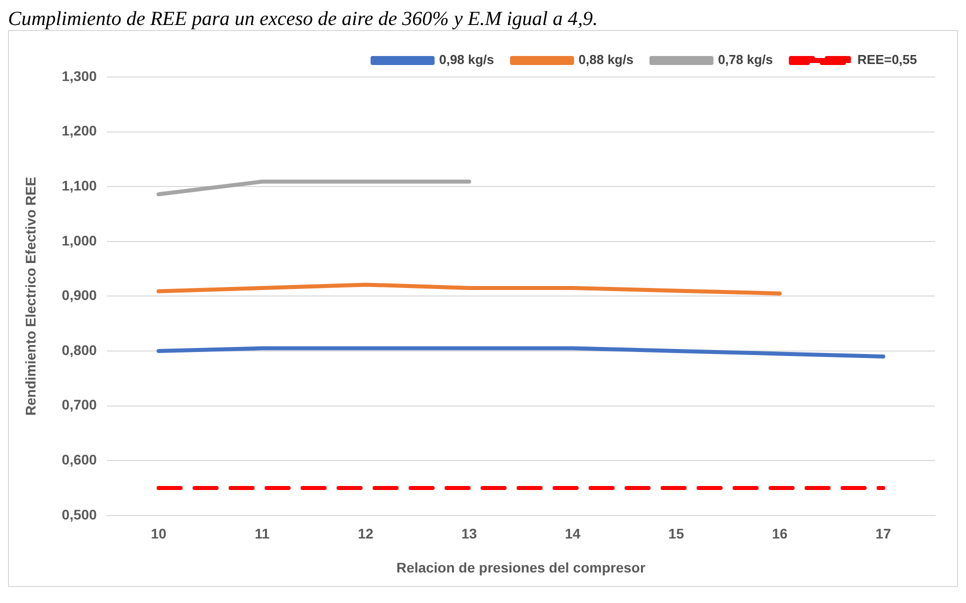 The height and width of the screenshot is (603, 966). I want to click on y-tick-label: 1,000, so click(80, 240).